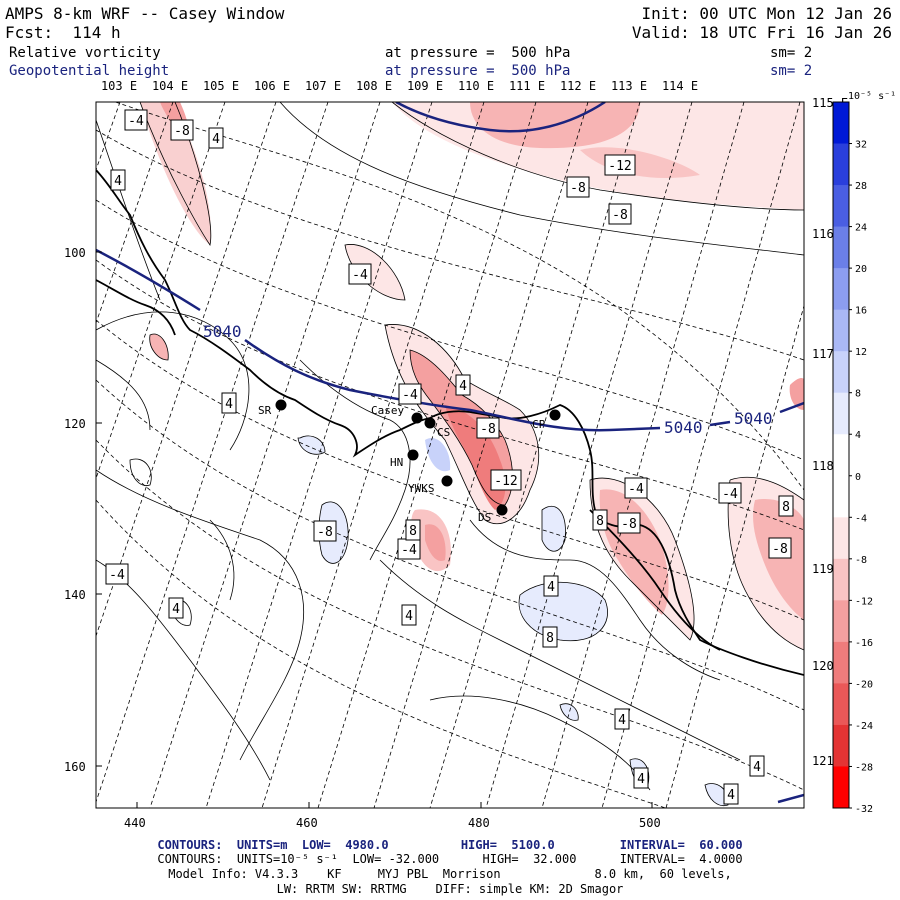  I want to click on colorbar-tick-label: 32, so click(861, 145).